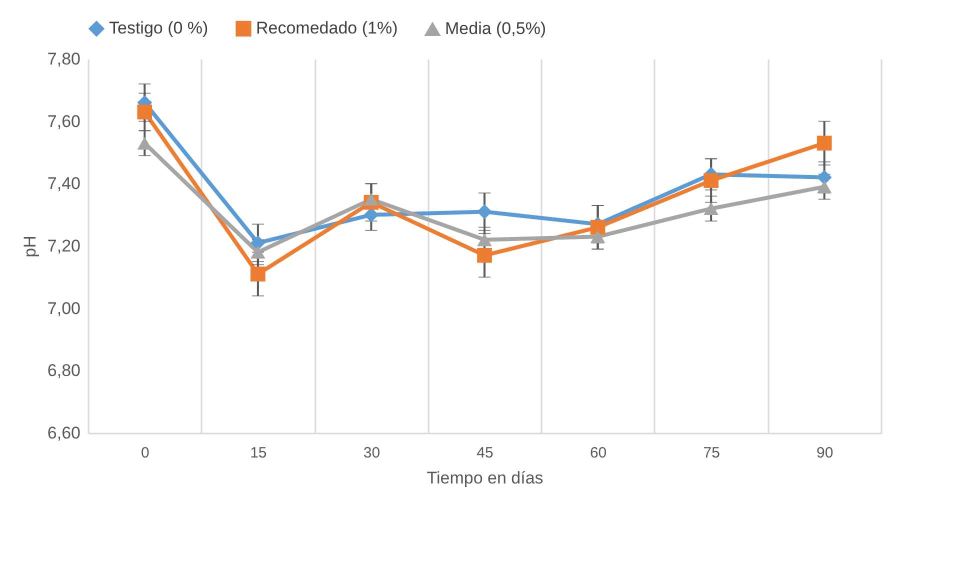 This screenshot has height=579, width=959. What do you see at coordinates (63, 308) in the screenshot?
I see `y-tick-label: 7,00` at bounding box center [63, 308].